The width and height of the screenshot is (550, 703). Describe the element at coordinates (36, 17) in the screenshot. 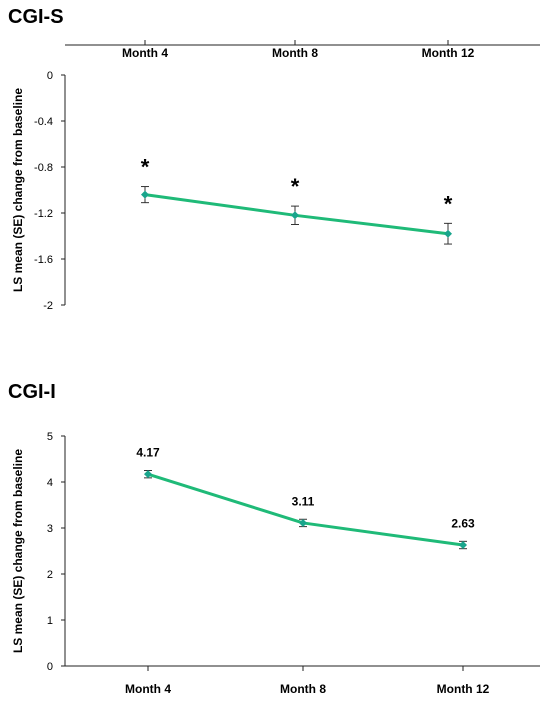

I see `chart-title: CGI-S` at that location.